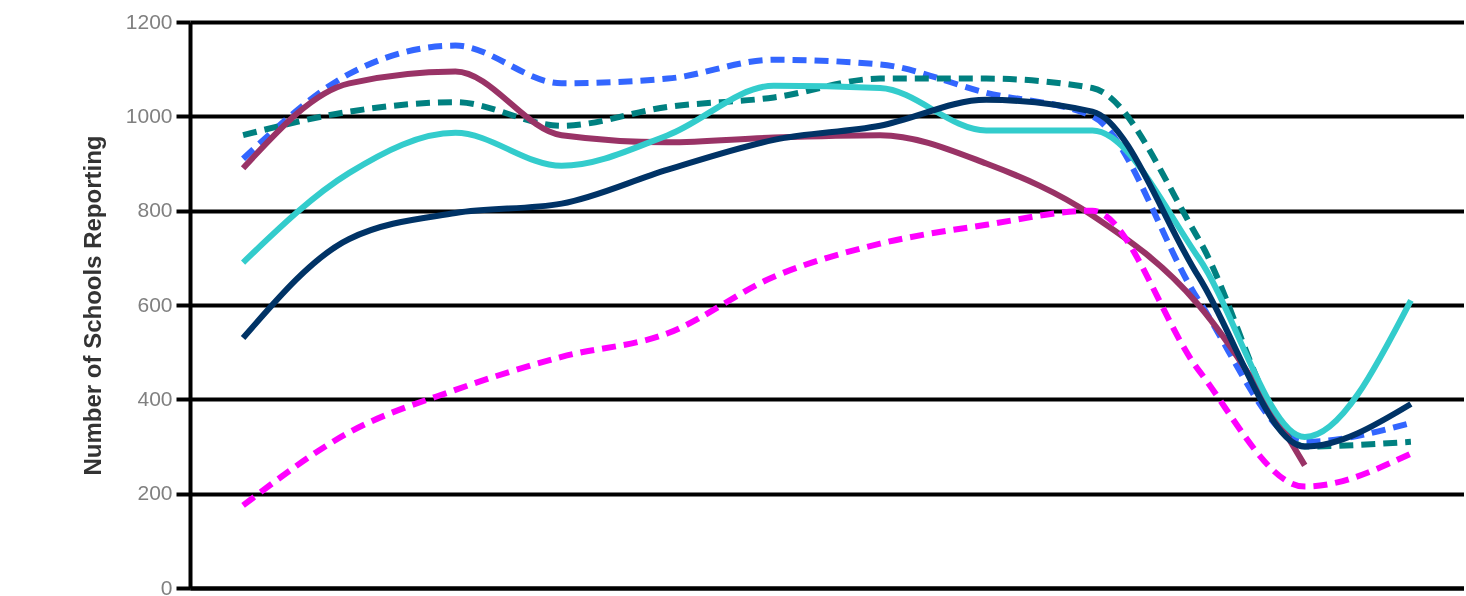  What do you see at coordinates (155, 398) in the screenshot?
I see `y-tick-label: 400` at bounding box center [155, 398].